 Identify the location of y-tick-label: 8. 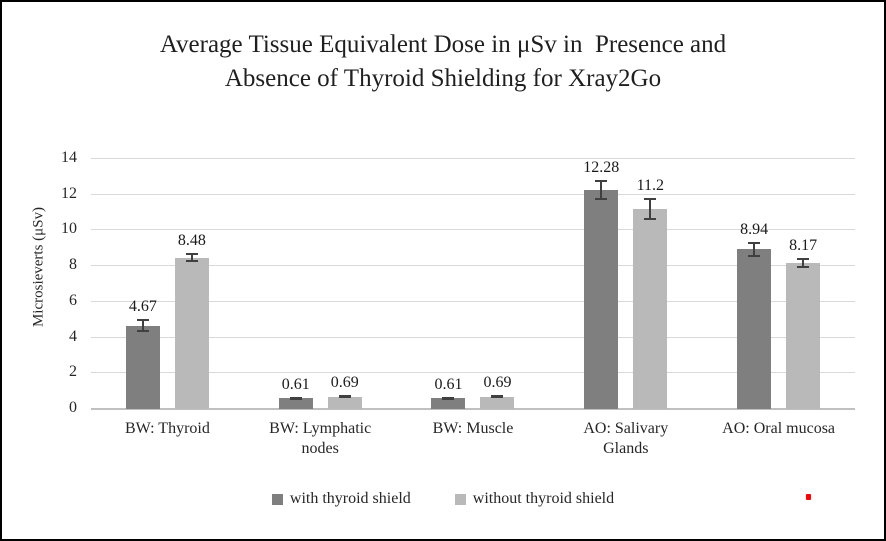
(73, 265).